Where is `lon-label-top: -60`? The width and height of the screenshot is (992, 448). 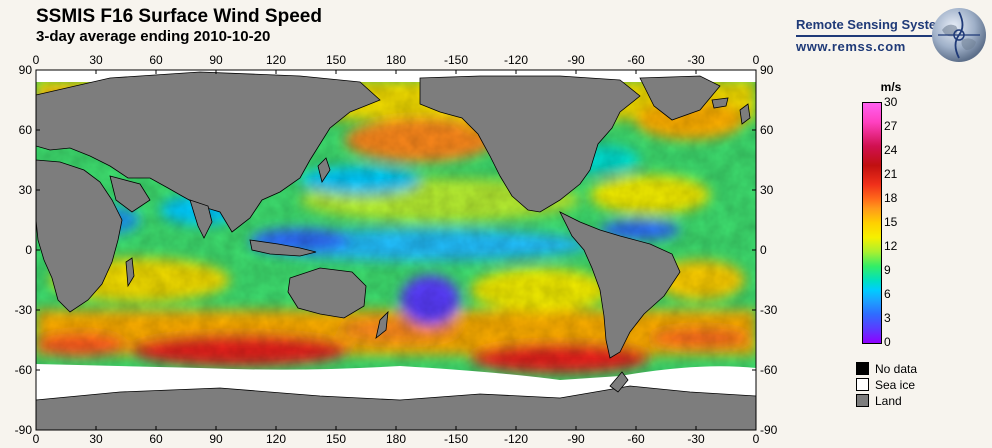 lon-label-top: -60 is located at coordinates (636, 60).